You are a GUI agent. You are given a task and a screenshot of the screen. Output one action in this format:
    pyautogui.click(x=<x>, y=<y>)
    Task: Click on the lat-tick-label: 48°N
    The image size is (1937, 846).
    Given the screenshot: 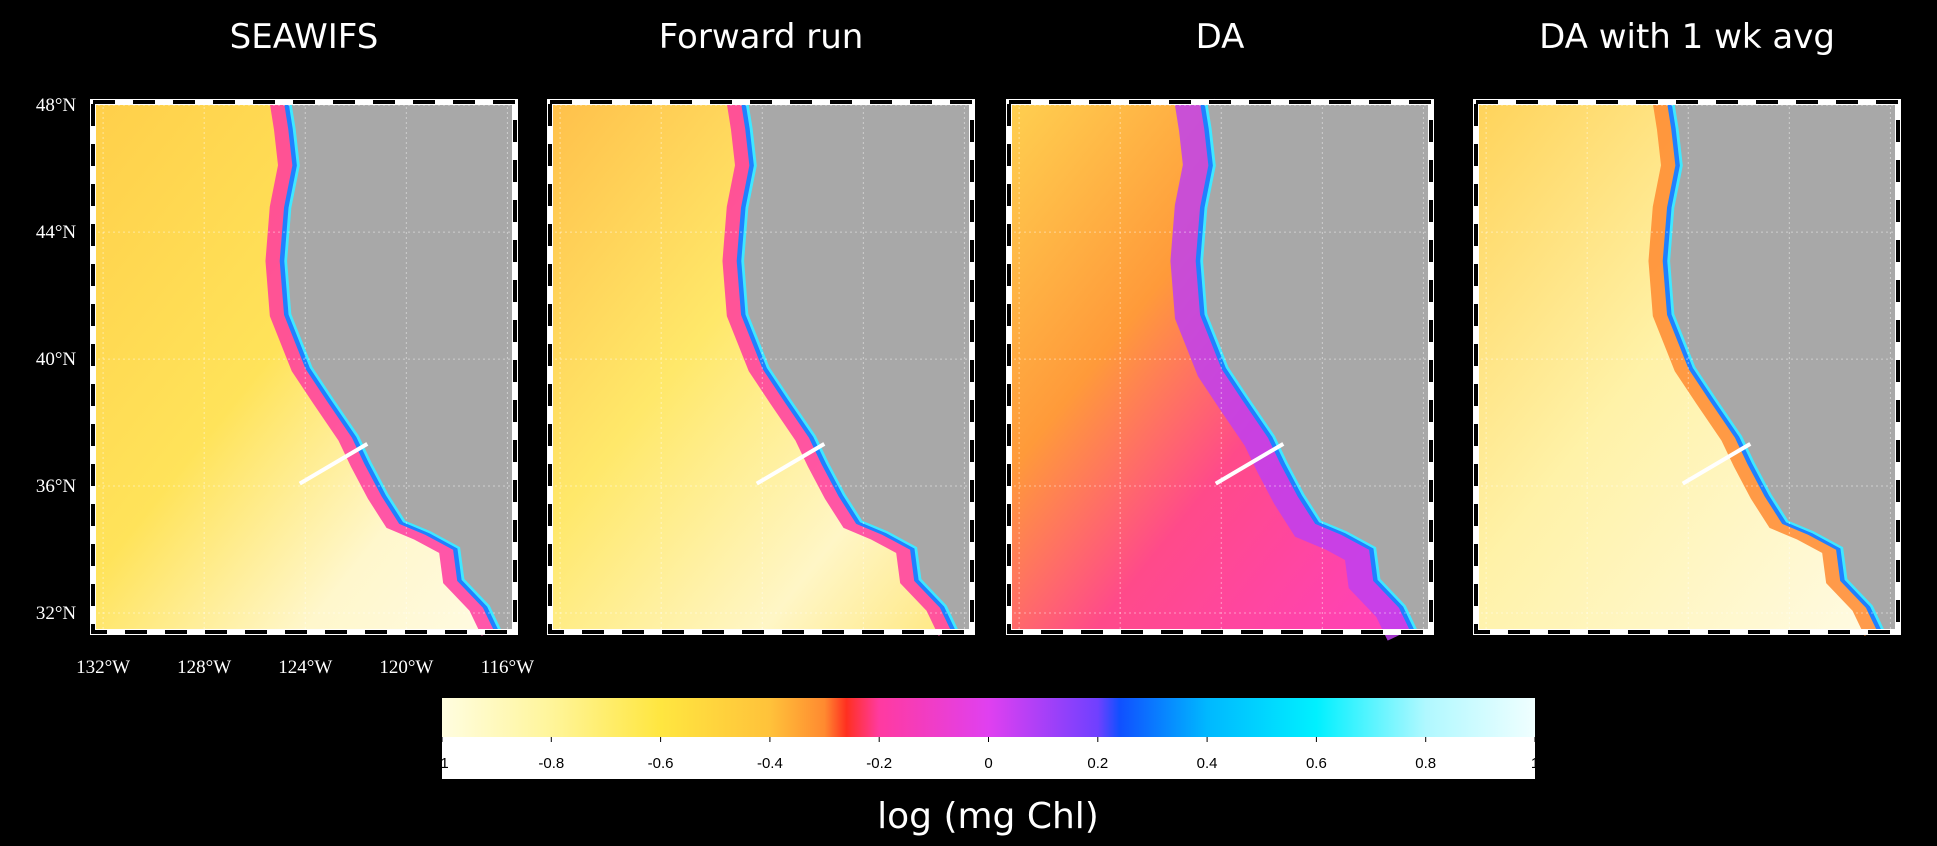 What is the action you would take?
    pyautogui.click(x=56, y=105)
    